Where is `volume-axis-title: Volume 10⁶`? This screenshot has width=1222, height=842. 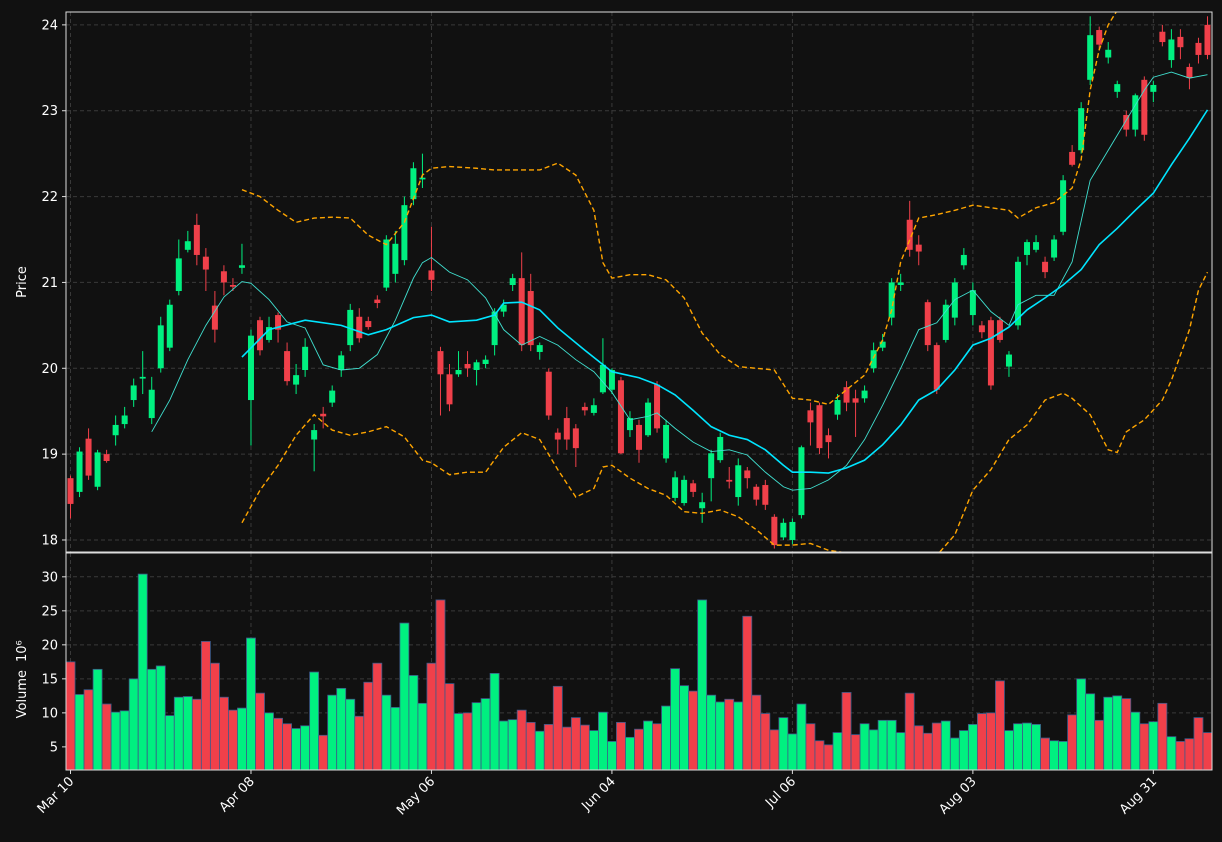 volume-axis-title: Volume 10⁶ is located at coordinates (22, 679).